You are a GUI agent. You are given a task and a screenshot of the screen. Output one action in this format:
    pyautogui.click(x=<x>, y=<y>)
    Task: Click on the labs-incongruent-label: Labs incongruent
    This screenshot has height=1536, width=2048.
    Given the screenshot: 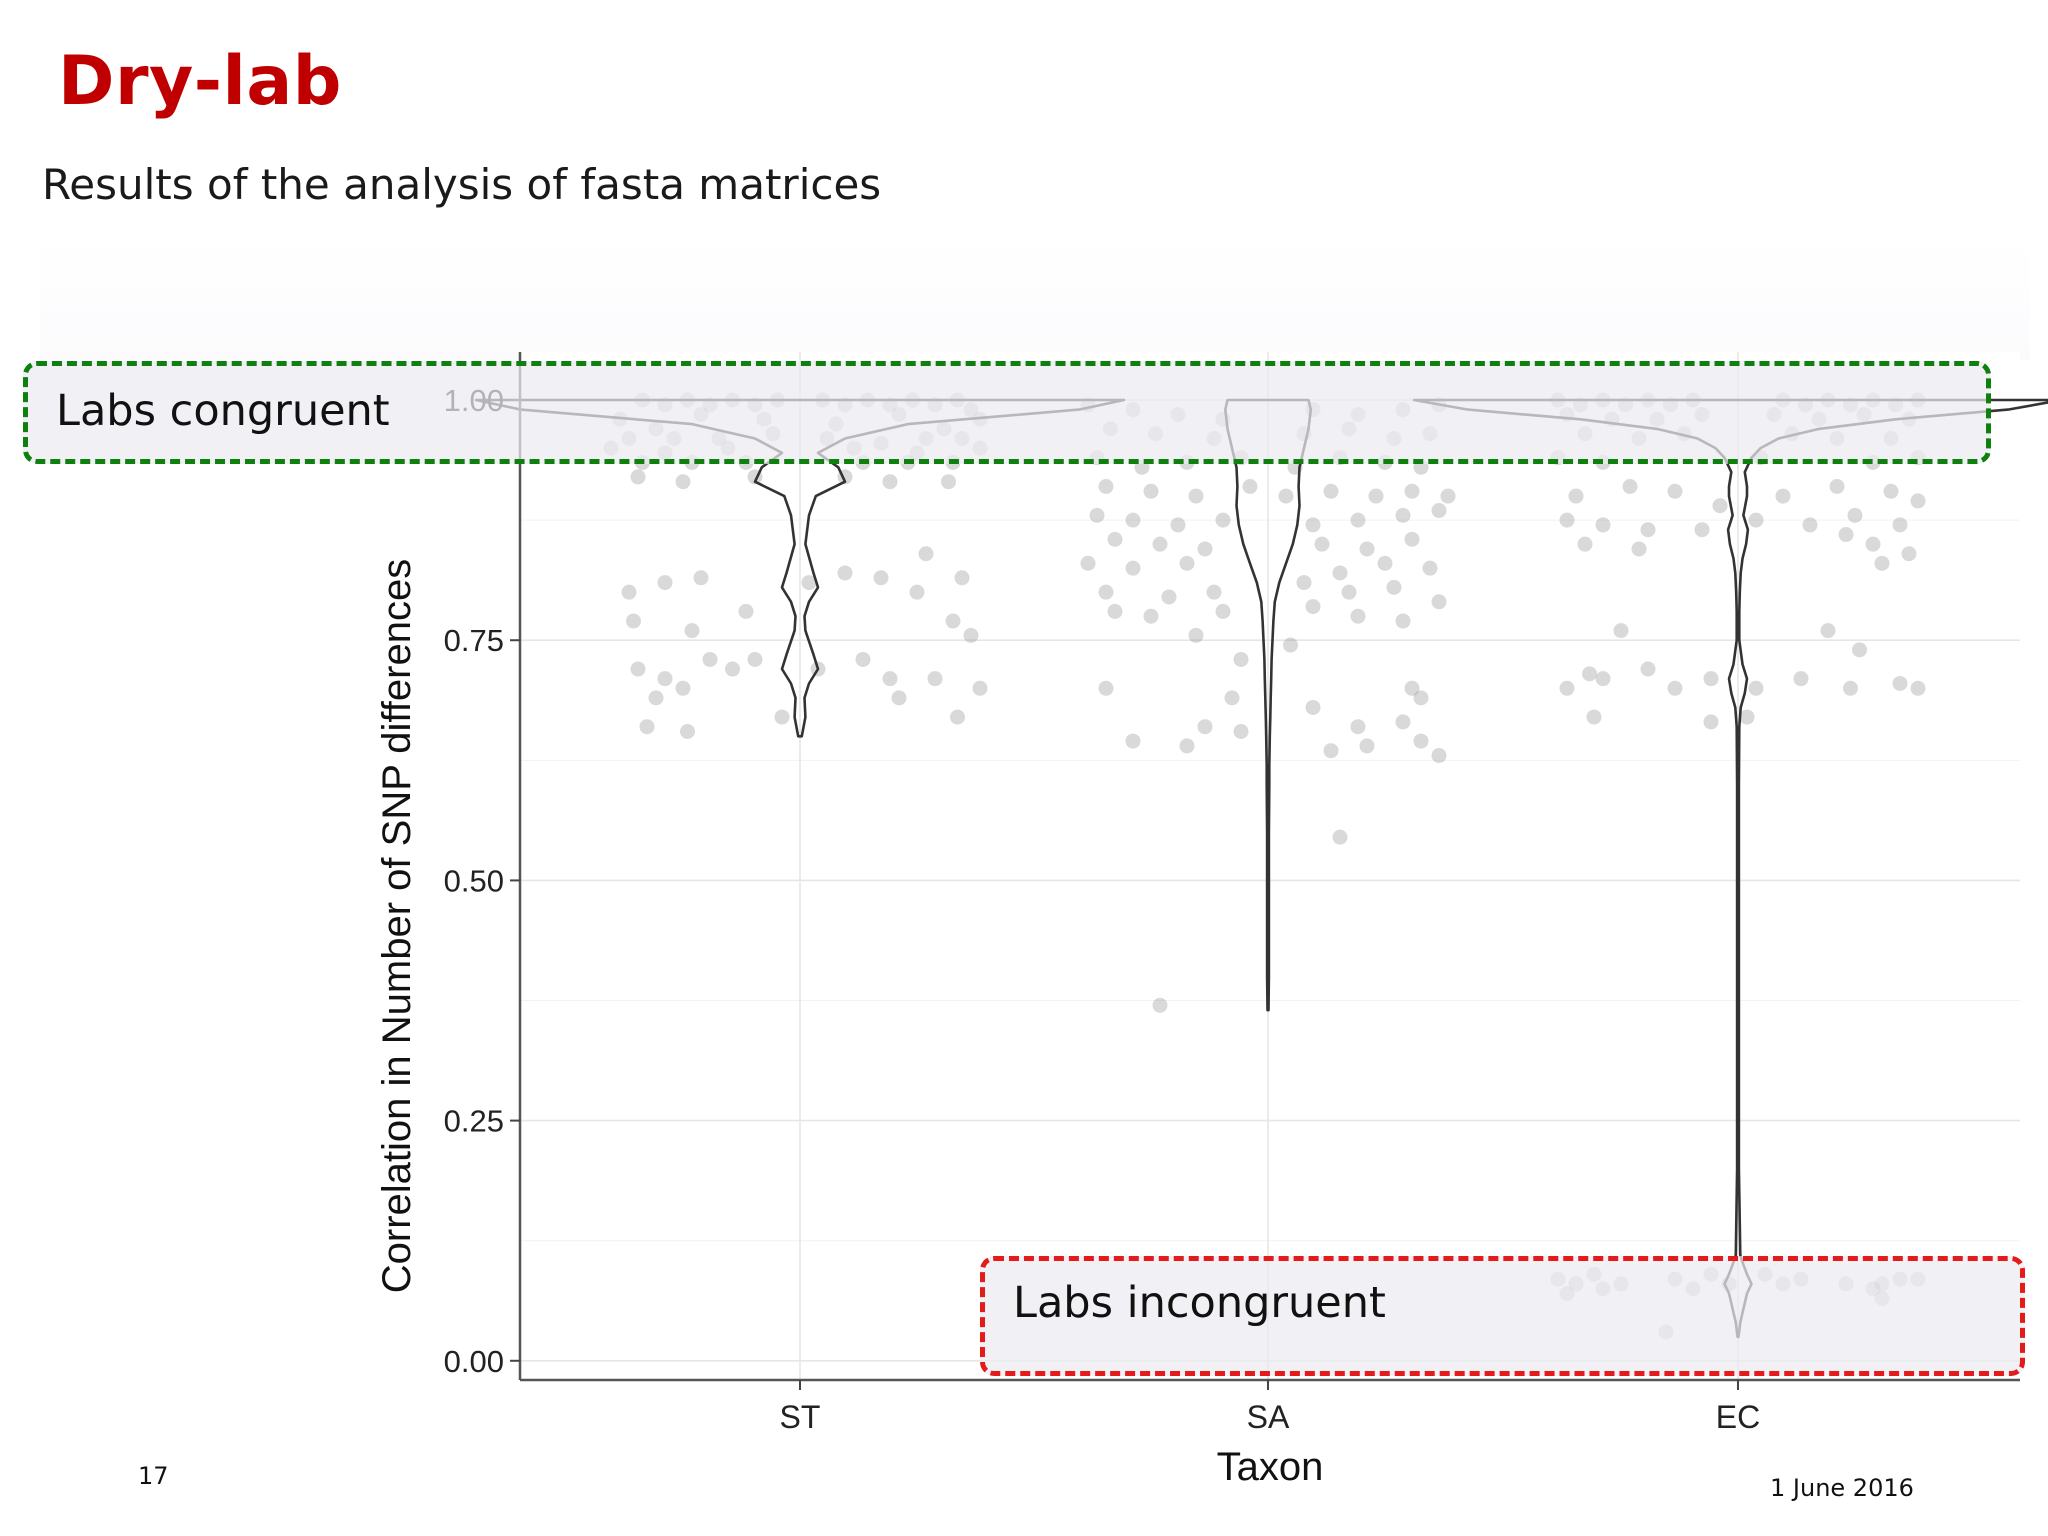 What is the action you would take?
    pyautogui.click(x=1199, y=1303)
    